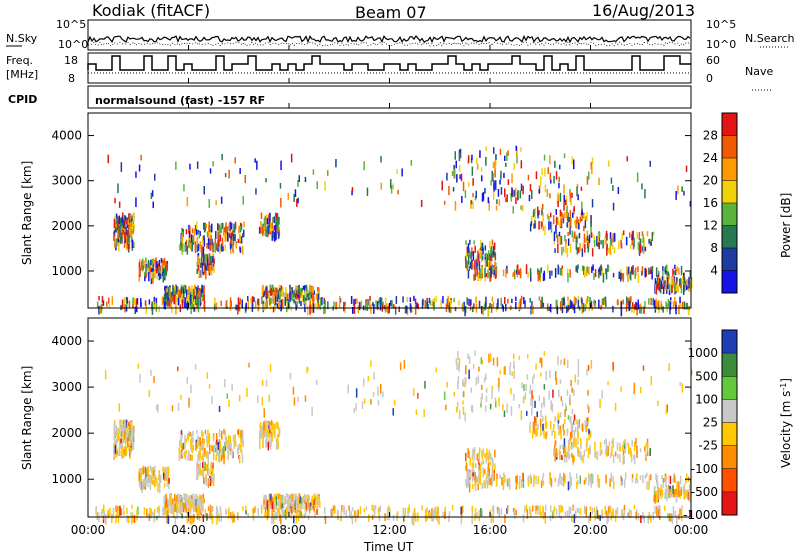 This screenshot has width=800, height=554. Describe the element at coordinates (71, 24) in the screenshot. I see `nsky-tick-high: 10^5` at that location.